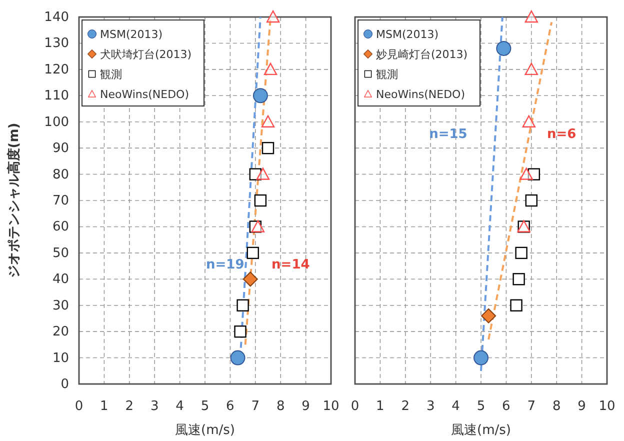  What do you see at coordinates (60, 201) in the screenshot?
I see `y-tick-label: 70` at bounding box center [60, 201].